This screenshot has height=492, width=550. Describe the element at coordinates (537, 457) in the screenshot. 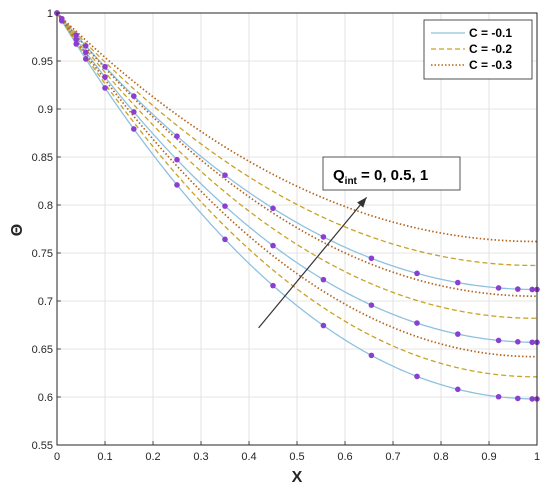

I see `x-tick-label: 1` at that location.